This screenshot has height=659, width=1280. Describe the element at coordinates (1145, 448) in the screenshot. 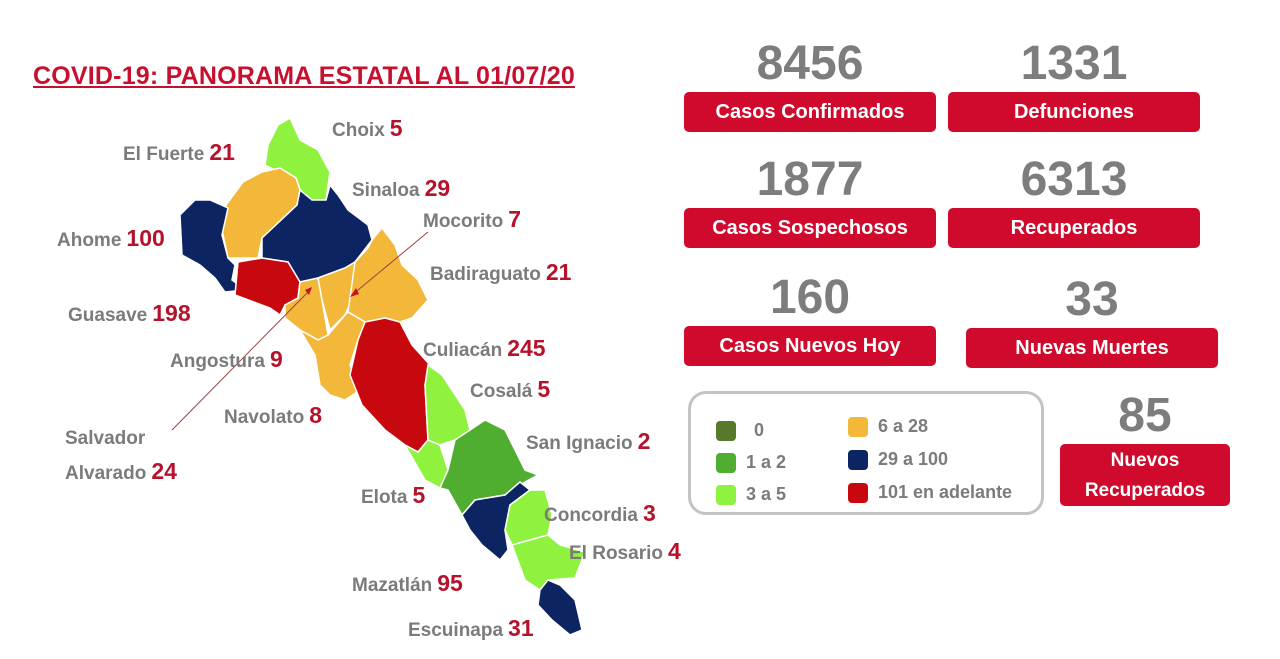

I see `stat-nuevos-recuperados: 85 Nuevos Recuperados` at that location.